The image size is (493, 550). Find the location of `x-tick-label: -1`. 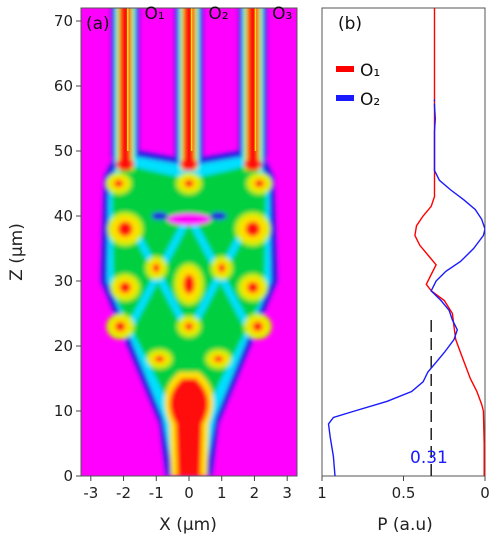

x-tick-label: -1 is located at coordinates (156, 493).